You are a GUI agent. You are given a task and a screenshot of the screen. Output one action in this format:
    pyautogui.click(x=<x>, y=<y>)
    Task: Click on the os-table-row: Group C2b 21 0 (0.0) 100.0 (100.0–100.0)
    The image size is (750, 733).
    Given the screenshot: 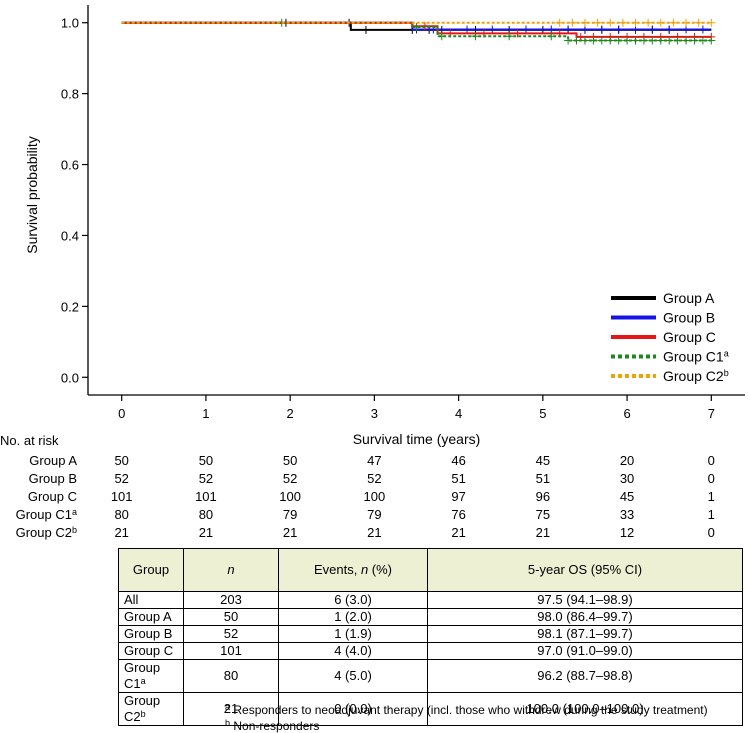 What is the action you would take?
    pyautogui.click(x=430, y=709)
    